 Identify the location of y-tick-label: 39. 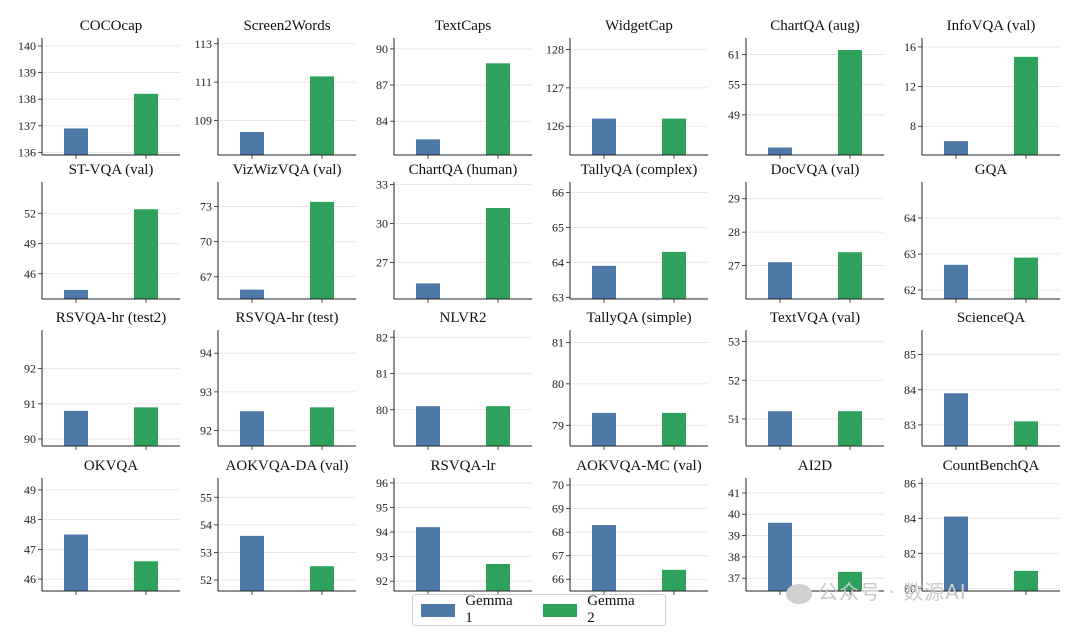
(734, 536).